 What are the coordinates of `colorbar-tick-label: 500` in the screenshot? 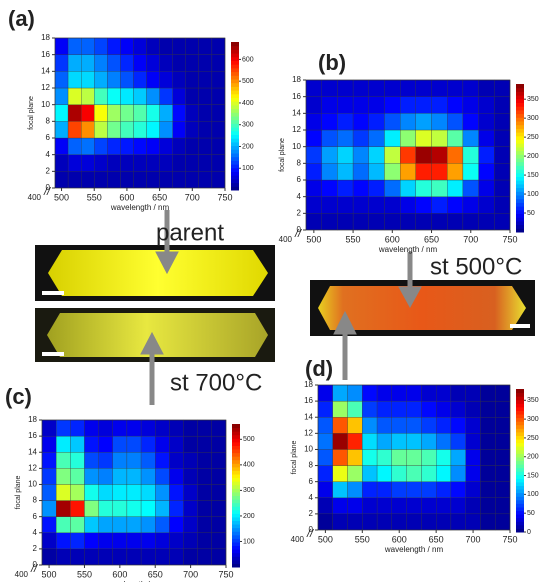 It's located at (249, 439).